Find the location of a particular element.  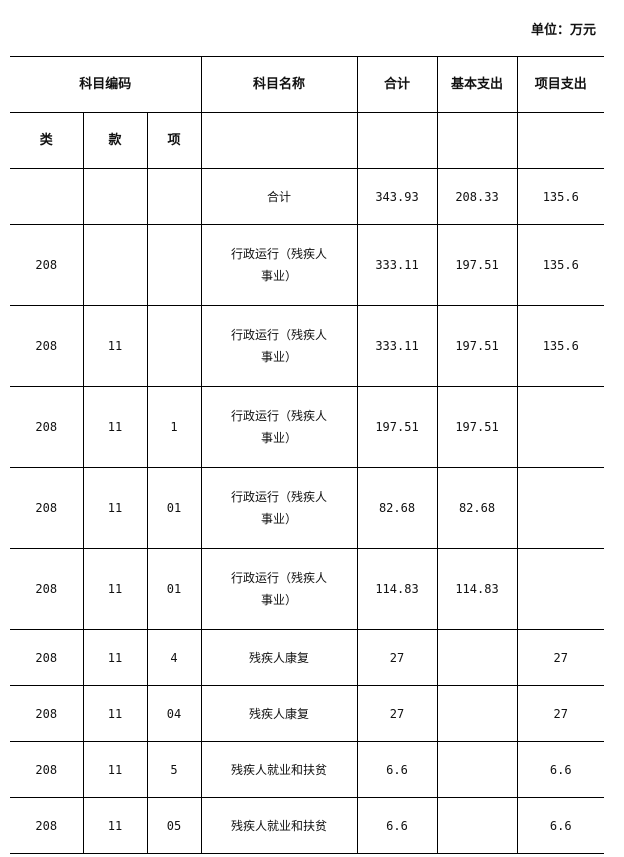

header-row: 科目编码 科目名称 合计 基本支出 项目支出 is located at coordinates (307, 84).